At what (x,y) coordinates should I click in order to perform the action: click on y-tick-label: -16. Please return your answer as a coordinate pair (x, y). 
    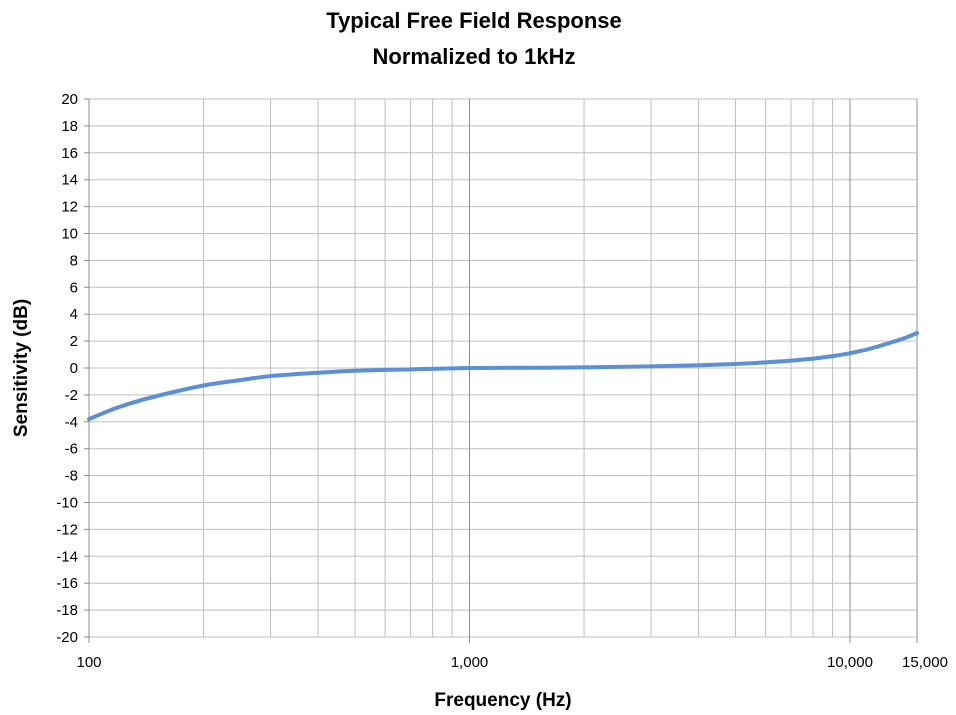
    Looking at the image, I should click on (67, 583).